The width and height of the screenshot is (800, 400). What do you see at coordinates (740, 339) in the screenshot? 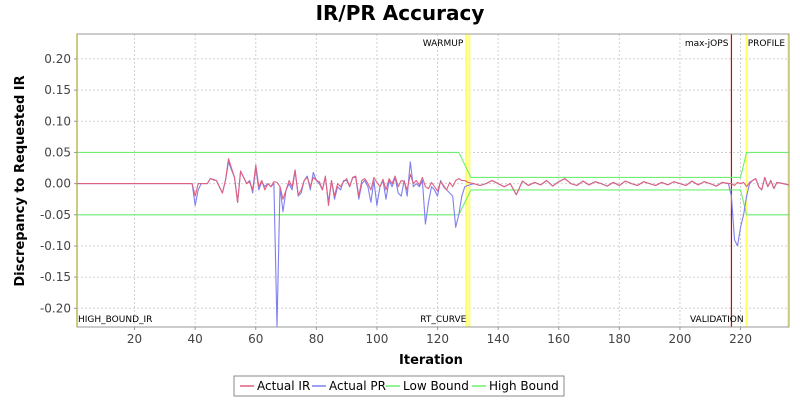
I see `x-tick-label: 220` at bounding box center [740, 339].